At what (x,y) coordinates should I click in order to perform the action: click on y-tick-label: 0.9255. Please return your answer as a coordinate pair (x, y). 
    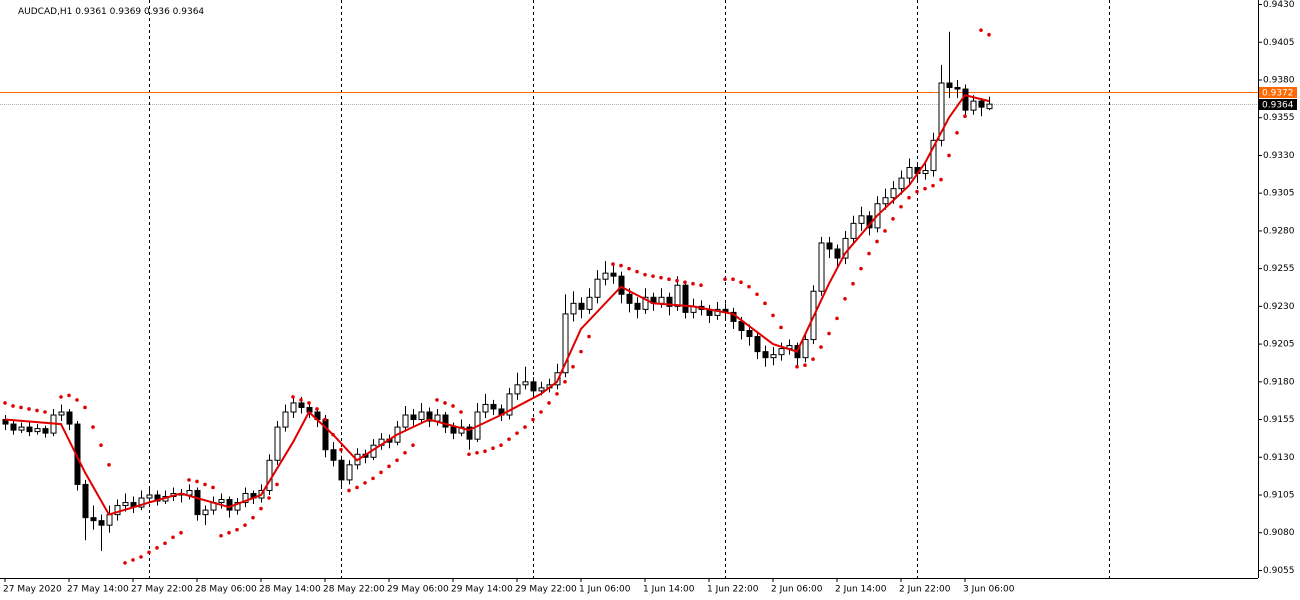
    Looking at the image, I should click on (1279, 269).